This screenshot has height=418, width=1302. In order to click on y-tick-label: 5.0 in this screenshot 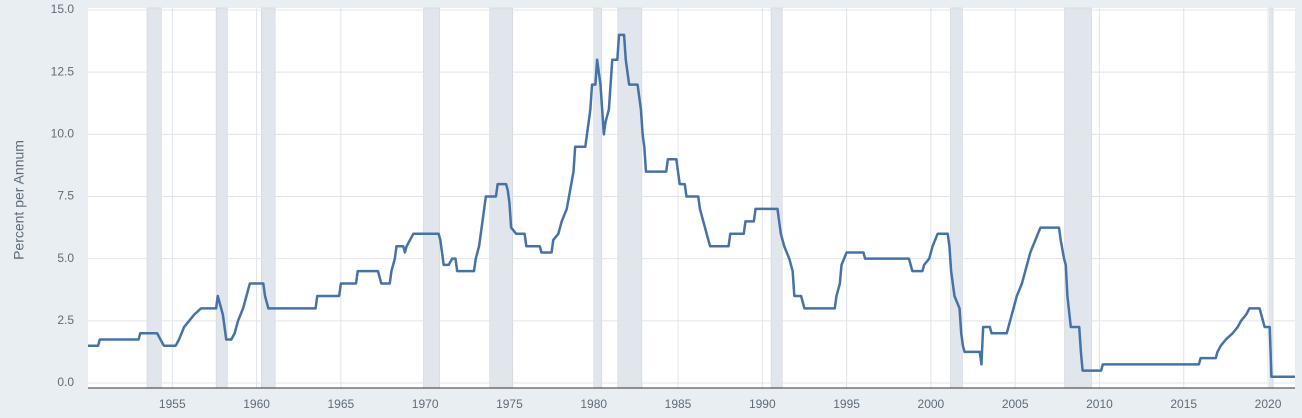, I will do `click(65, 258)`.